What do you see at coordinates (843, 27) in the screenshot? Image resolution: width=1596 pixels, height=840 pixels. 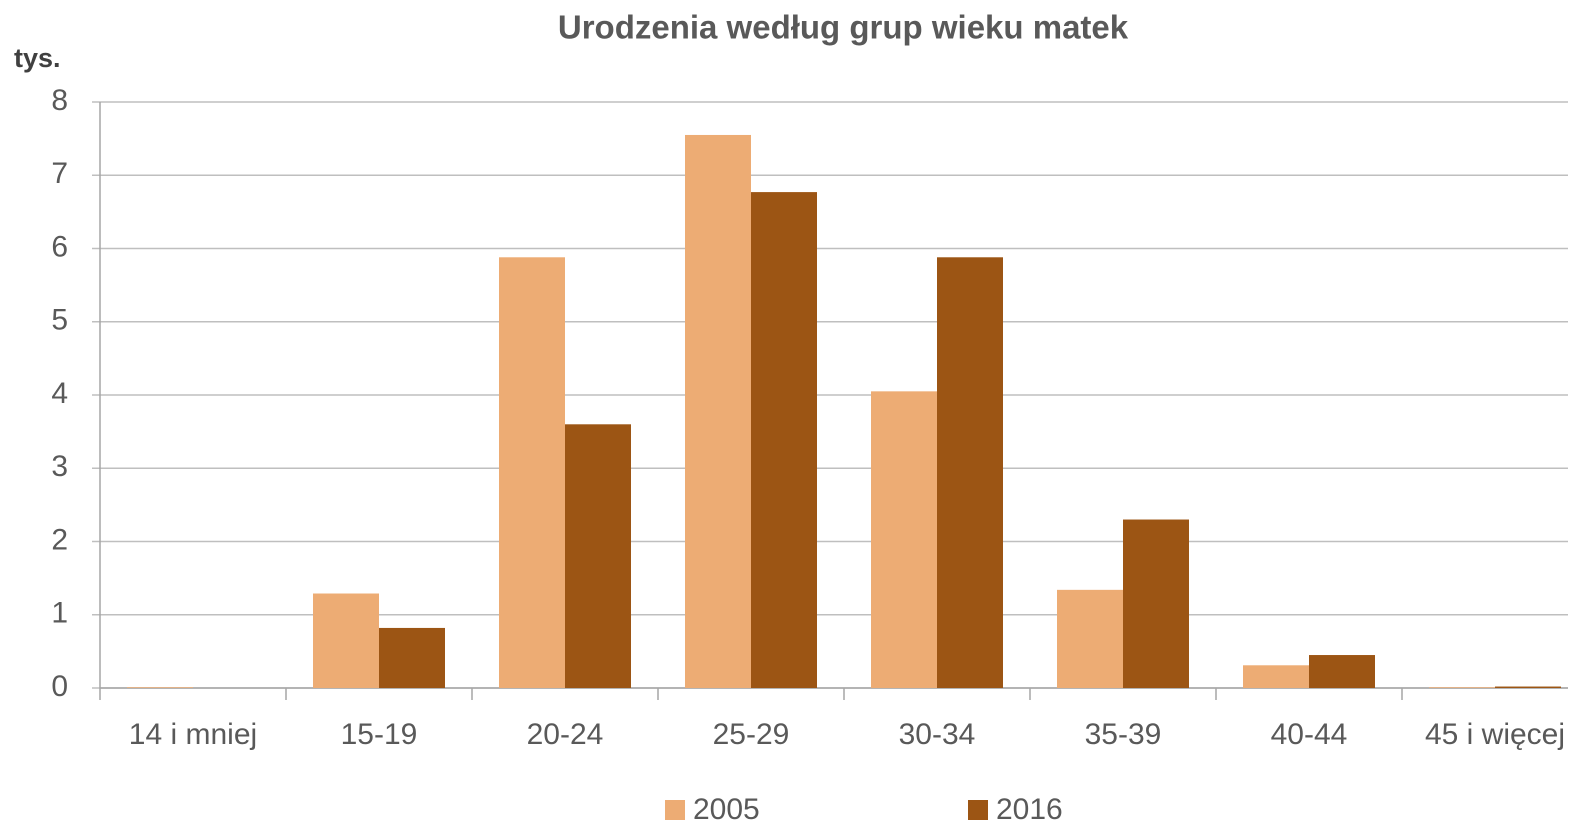 I see `chart-title: Urodzenia według grup wieku matek` at bounding box center [843, 27].